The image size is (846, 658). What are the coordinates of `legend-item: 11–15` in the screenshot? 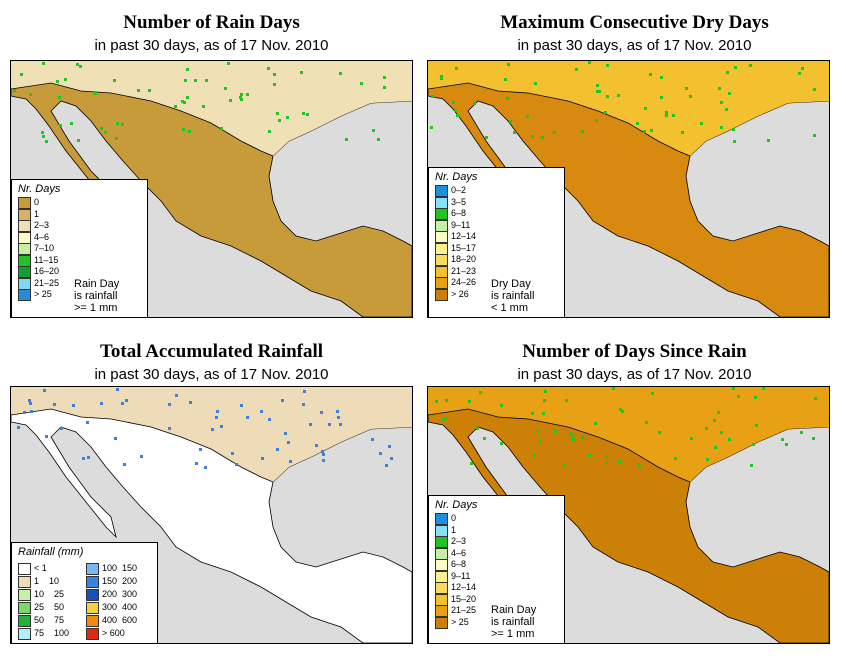 It's located at (79, 260).